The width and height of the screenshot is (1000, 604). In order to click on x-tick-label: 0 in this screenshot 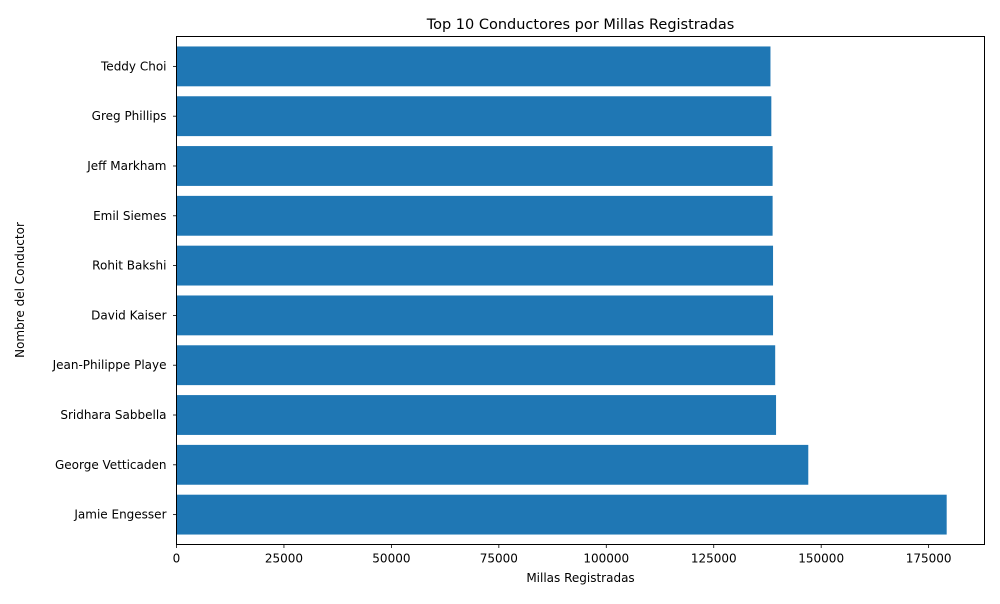, I will do `click(177, 559)`.